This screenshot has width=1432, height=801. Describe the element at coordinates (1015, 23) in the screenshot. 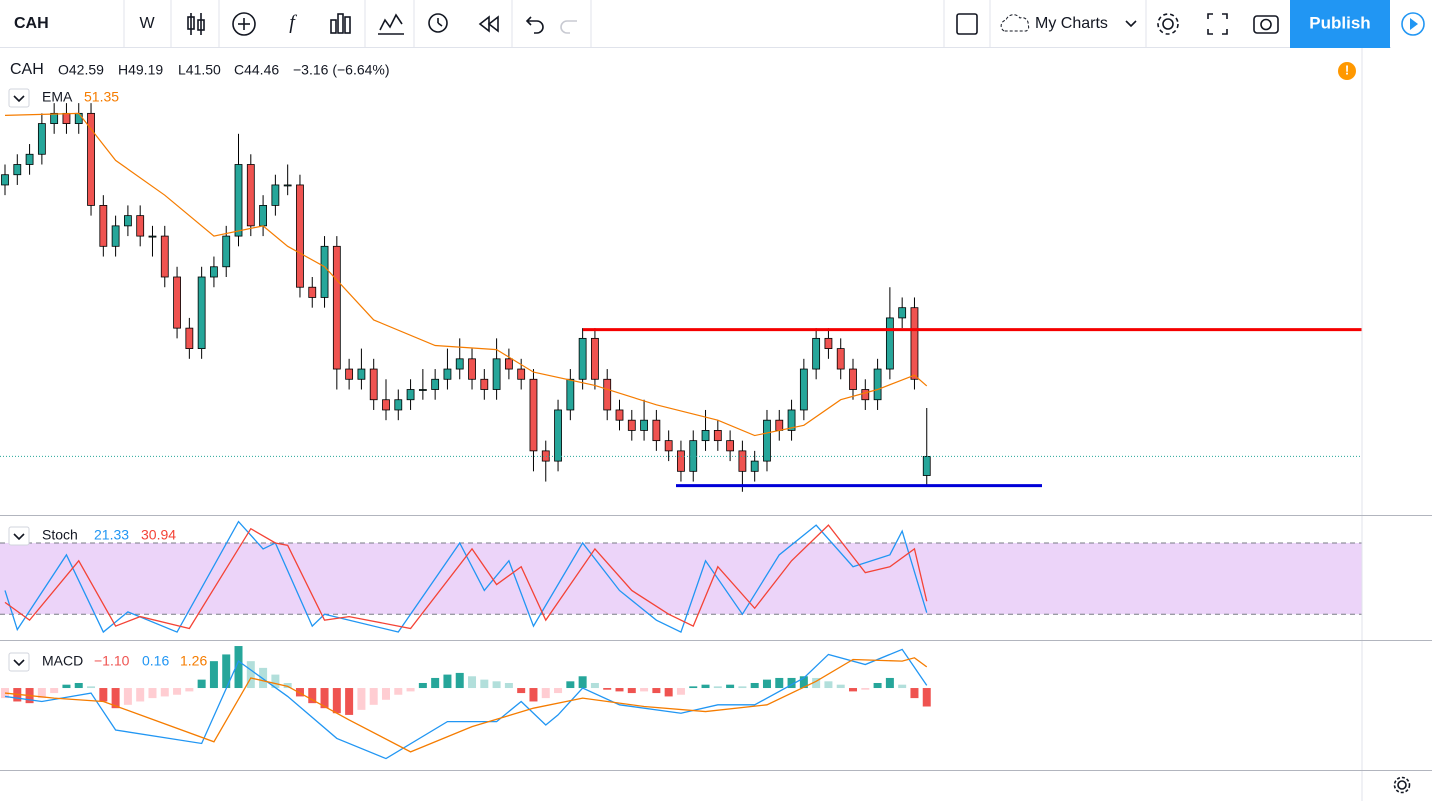

I see `cloud-icon` at that location.